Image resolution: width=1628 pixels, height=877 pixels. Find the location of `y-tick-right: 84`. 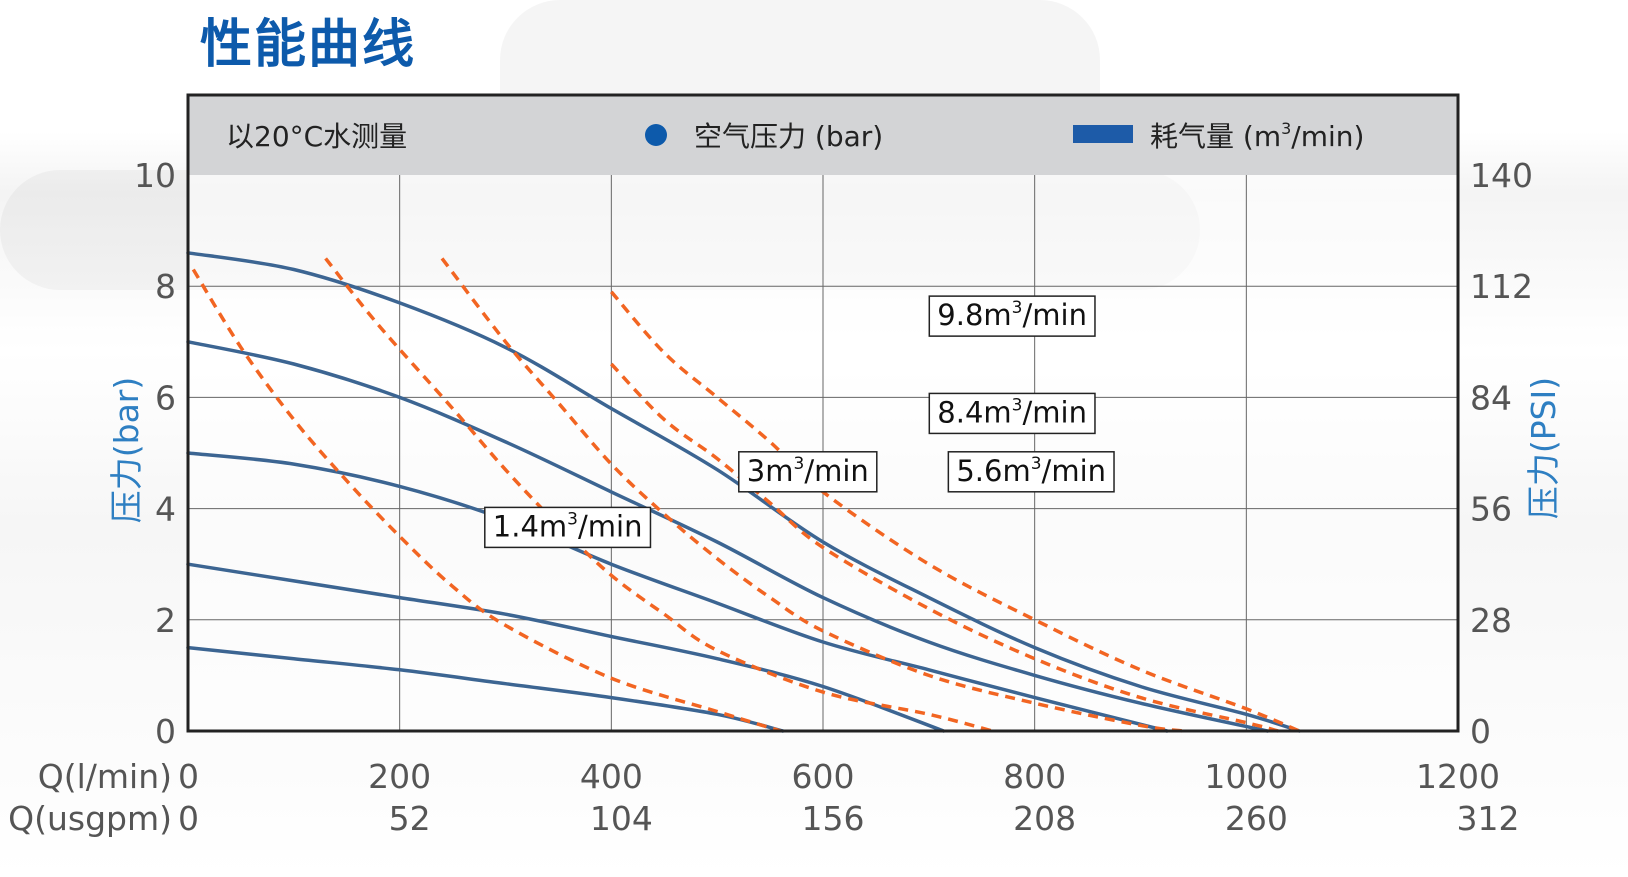

y-tick-right: 84 is located at coordinates (1491, 397).